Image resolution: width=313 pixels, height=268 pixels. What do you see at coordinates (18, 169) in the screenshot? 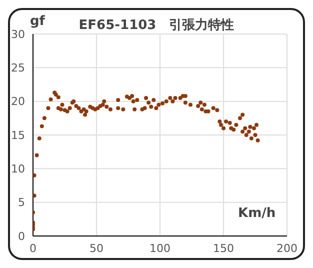
I see `y-tick-label: 10` at bounding box center [18, 169].